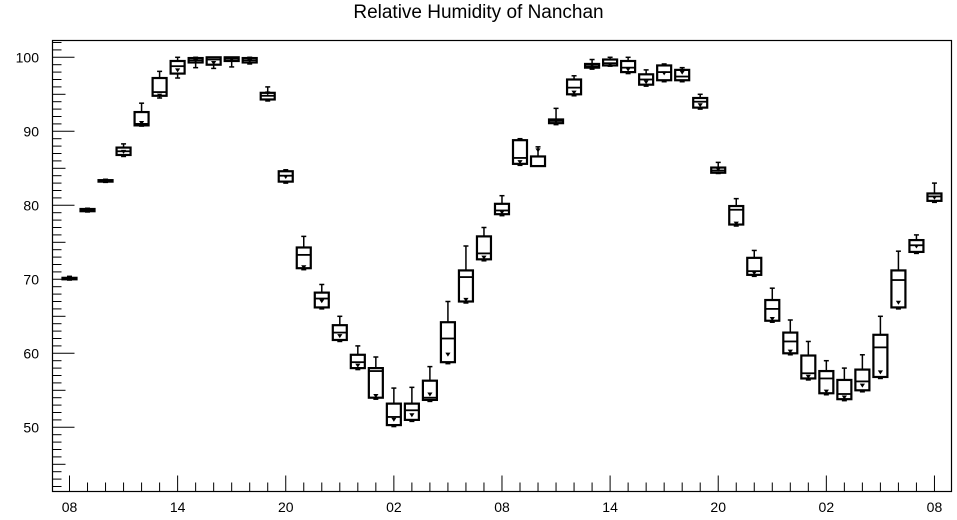  Describe the element at coordinates (45, 264) in the screenshot. I see `y-axis: 50 60 70 80 90 100` at that location.